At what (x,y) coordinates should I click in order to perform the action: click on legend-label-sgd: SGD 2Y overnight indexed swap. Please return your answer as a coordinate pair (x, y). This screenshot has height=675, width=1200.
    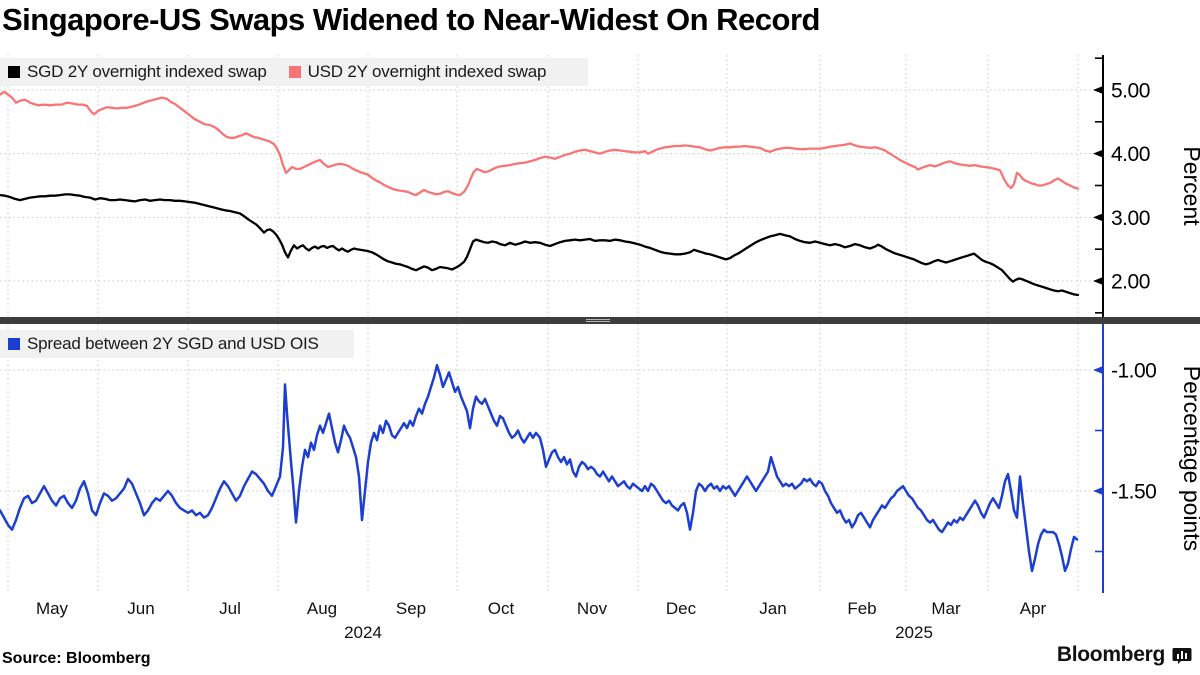
    Looking at the image, I should click on (147, 71).